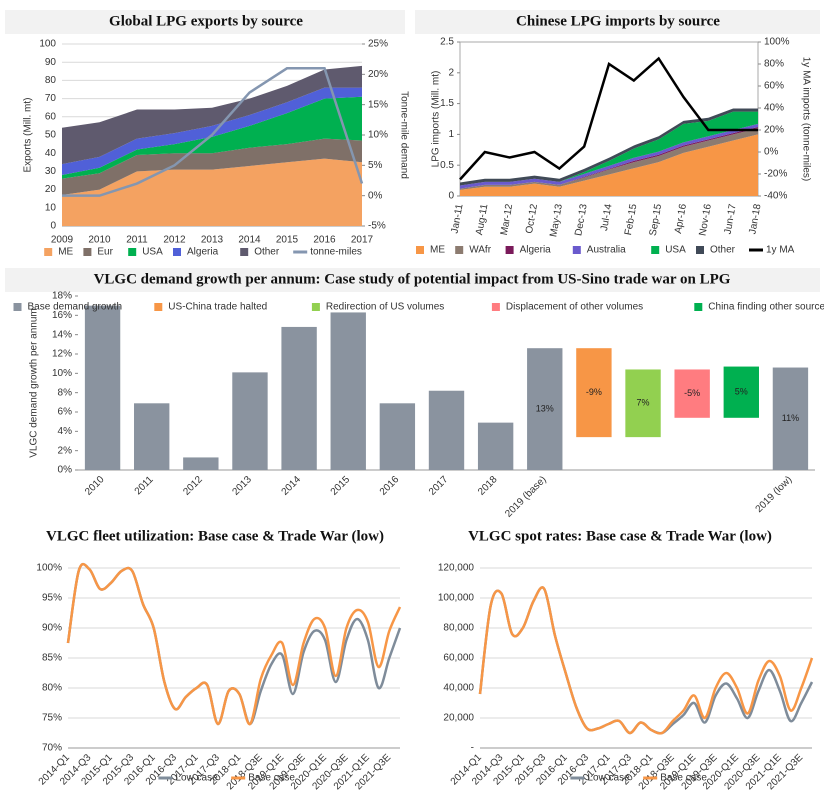 Image resolution: width=824 pixels, height=796 pixels. What do you see at coordinates (532, 219) in the screenshot?
I see `x-tick-label: Oct-12` at bounding box center [532, 219].